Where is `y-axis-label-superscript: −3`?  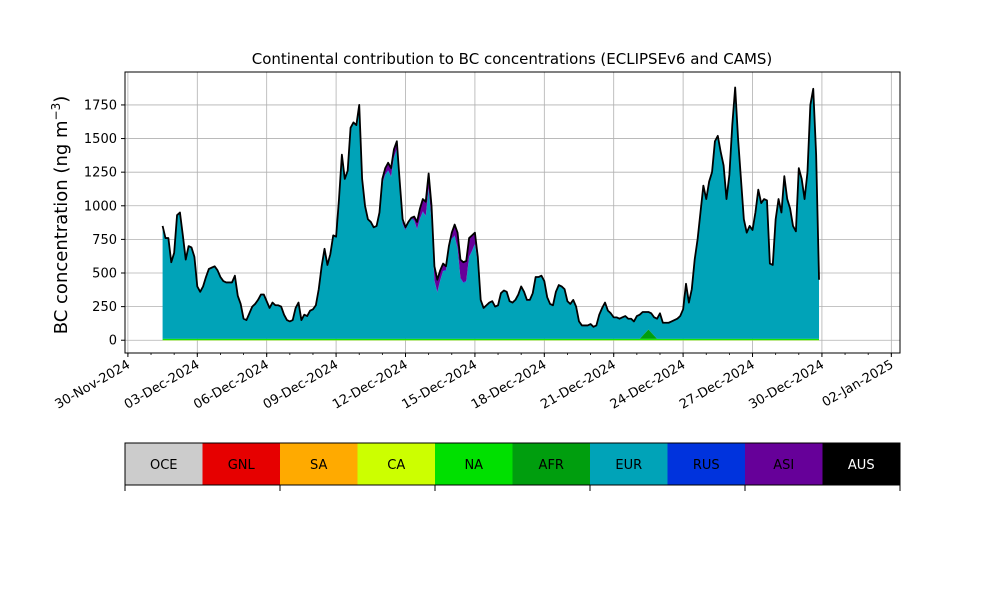 y-axis-label-superscript: −3 is located at coordinates (56, 112).